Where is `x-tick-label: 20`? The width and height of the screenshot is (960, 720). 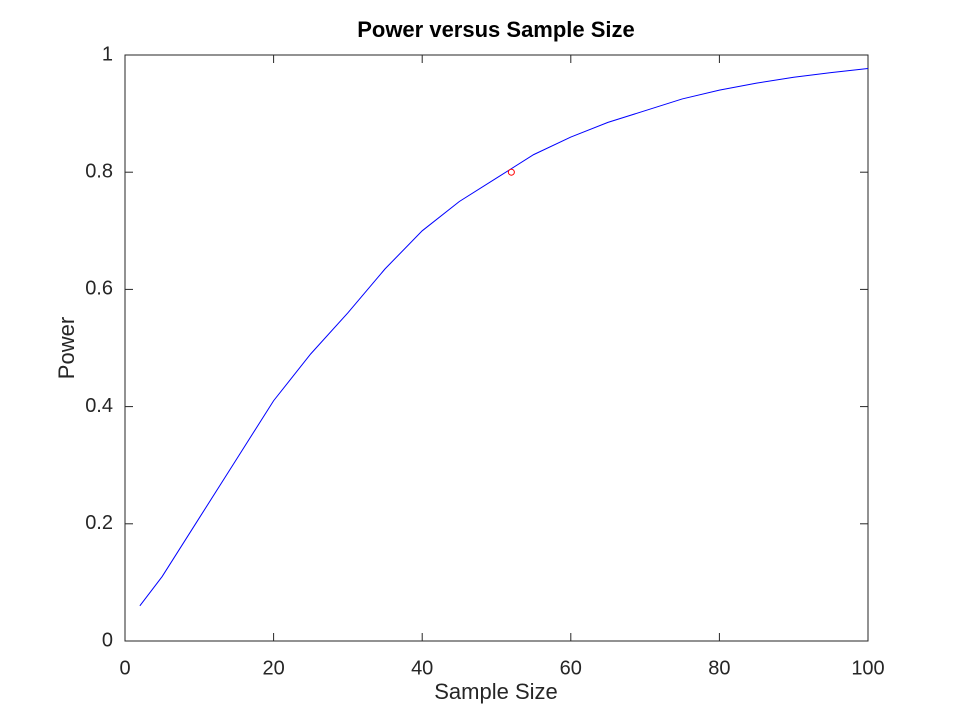
x-tick-label: 20 is located at coordinates (273, 668).